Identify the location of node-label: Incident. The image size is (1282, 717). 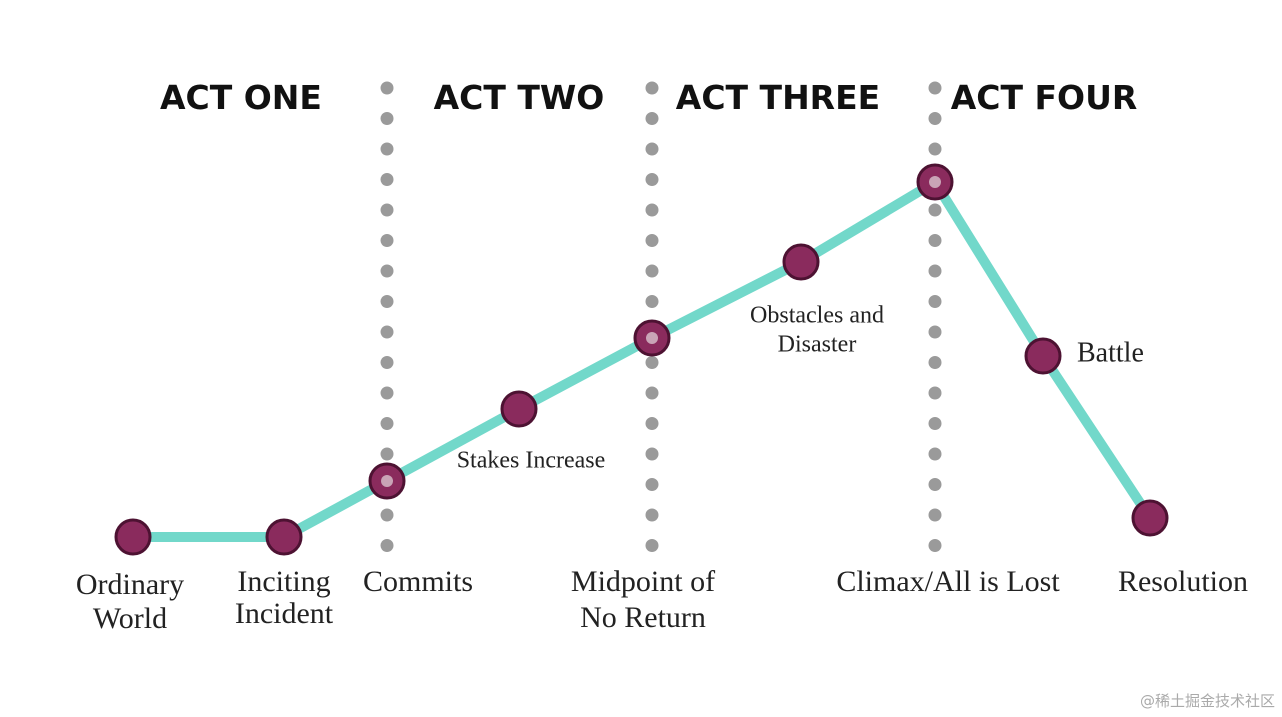
(284, 613).